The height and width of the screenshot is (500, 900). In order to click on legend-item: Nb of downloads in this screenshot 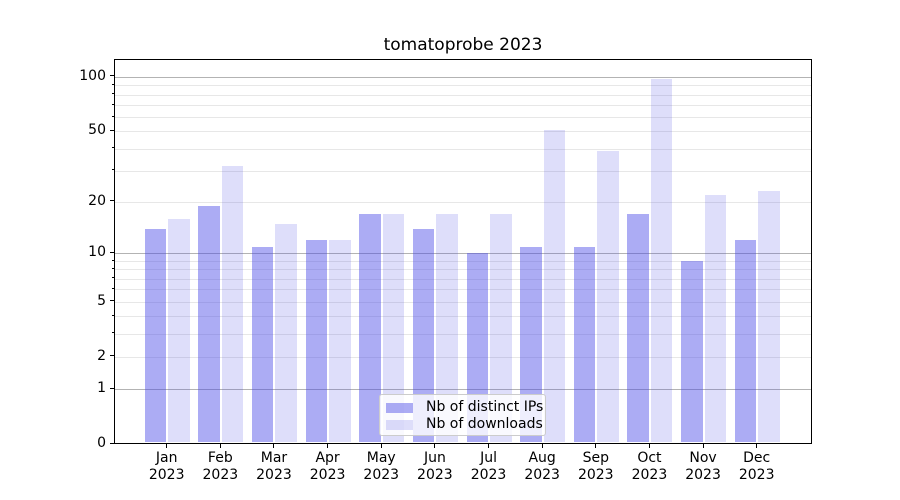, I will do `click(464, 424)`.